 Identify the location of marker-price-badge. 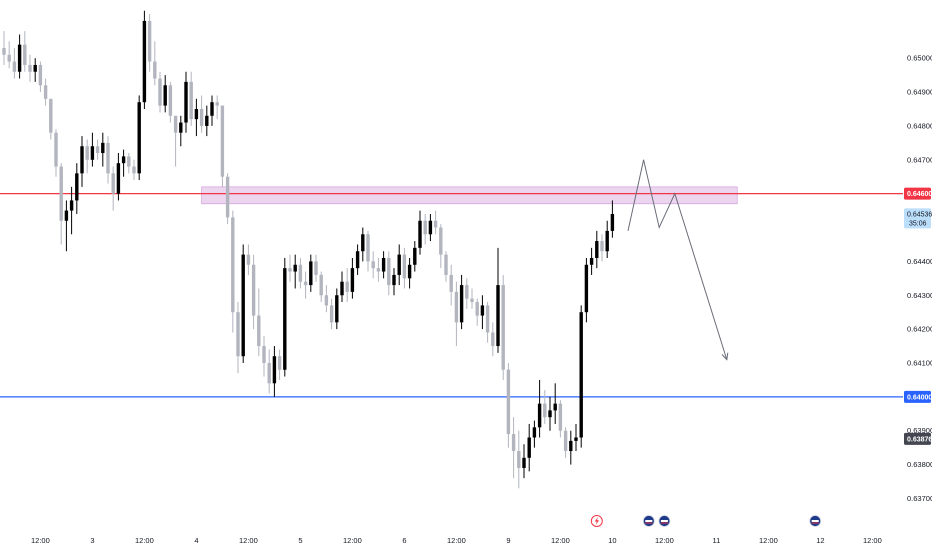
(917, 438).